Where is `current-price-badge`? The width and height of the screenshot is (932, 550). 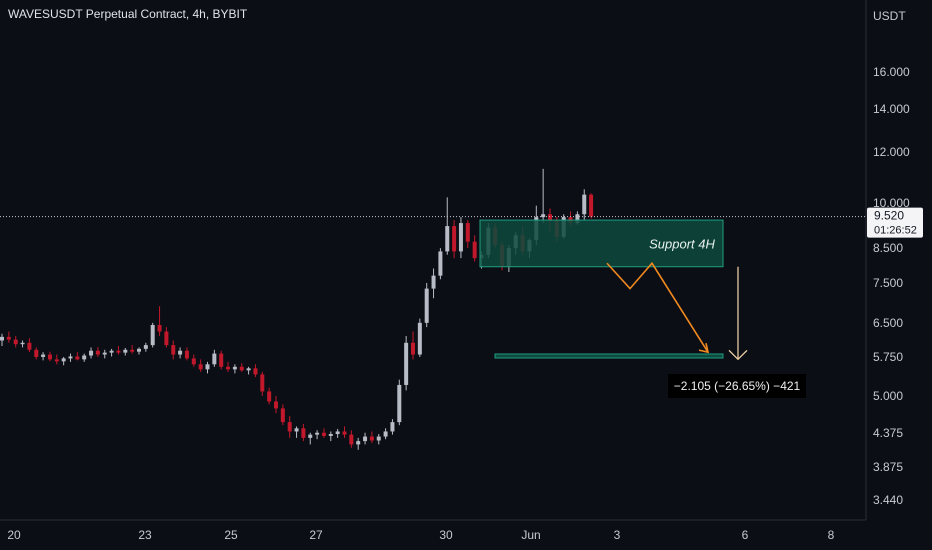
current-price-badge is located at coordinates (895, 222).